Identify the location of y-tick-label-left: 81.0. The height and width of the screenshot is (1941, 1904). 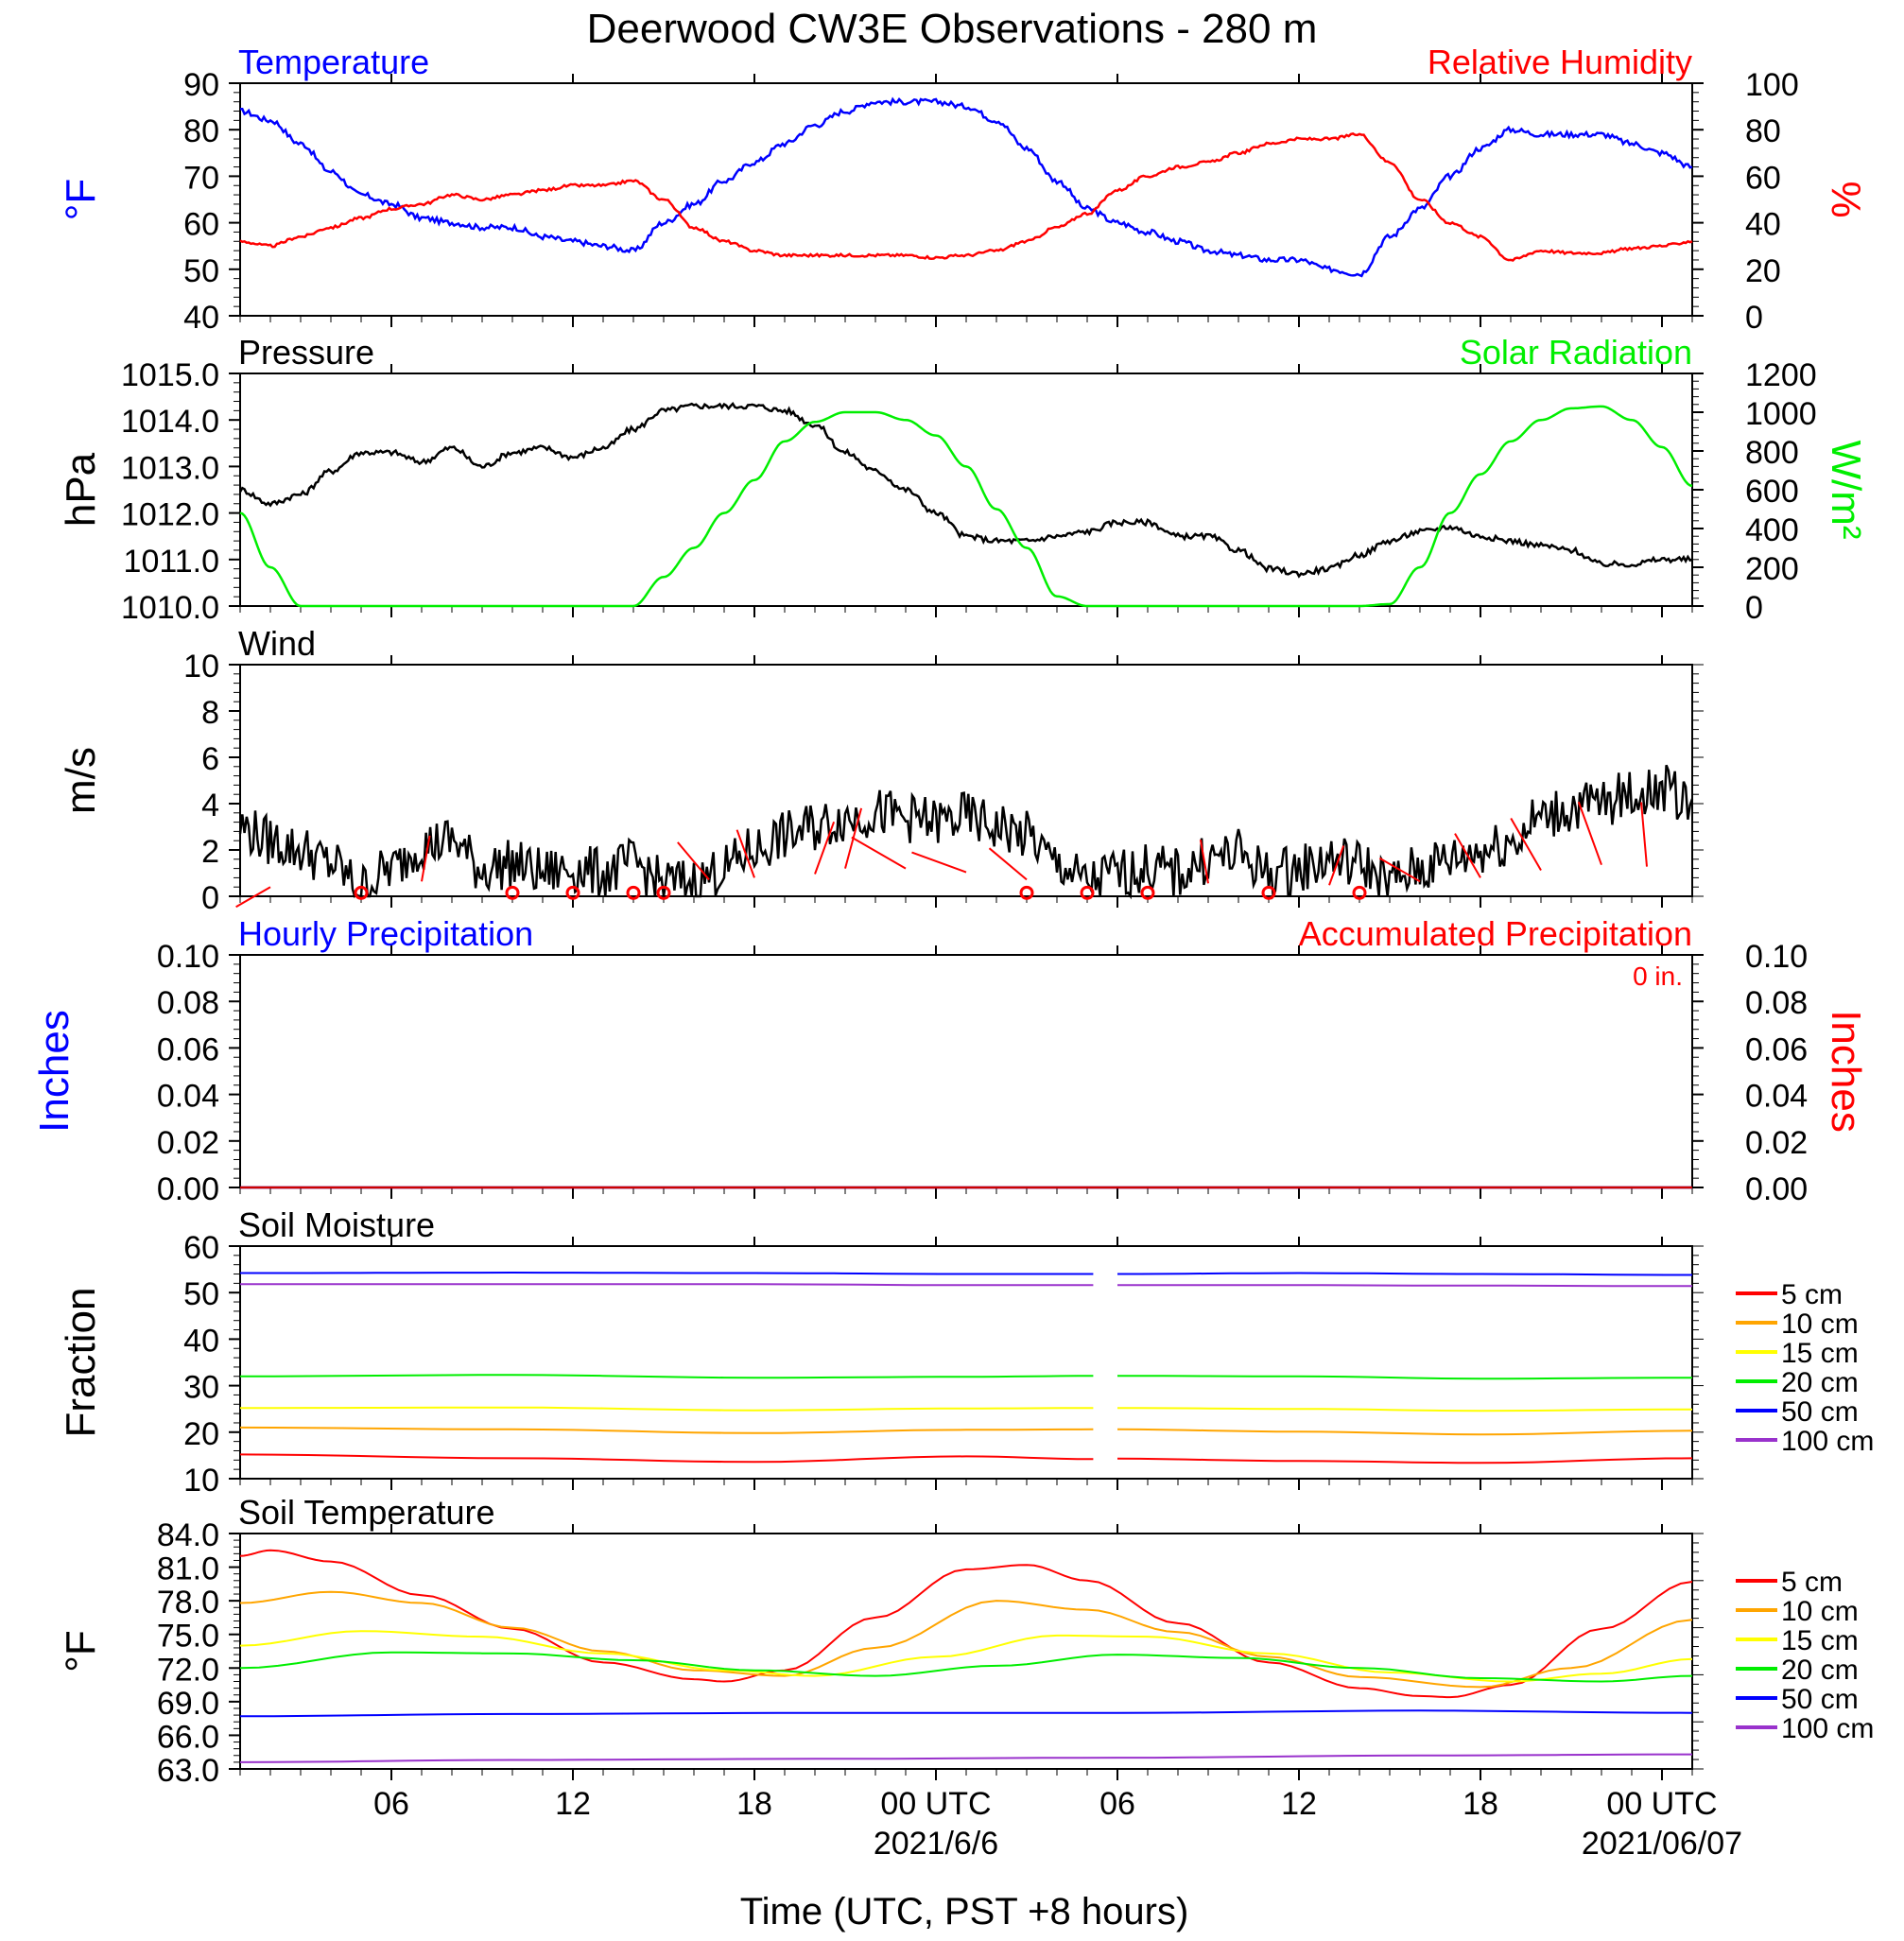
(188, 1569).